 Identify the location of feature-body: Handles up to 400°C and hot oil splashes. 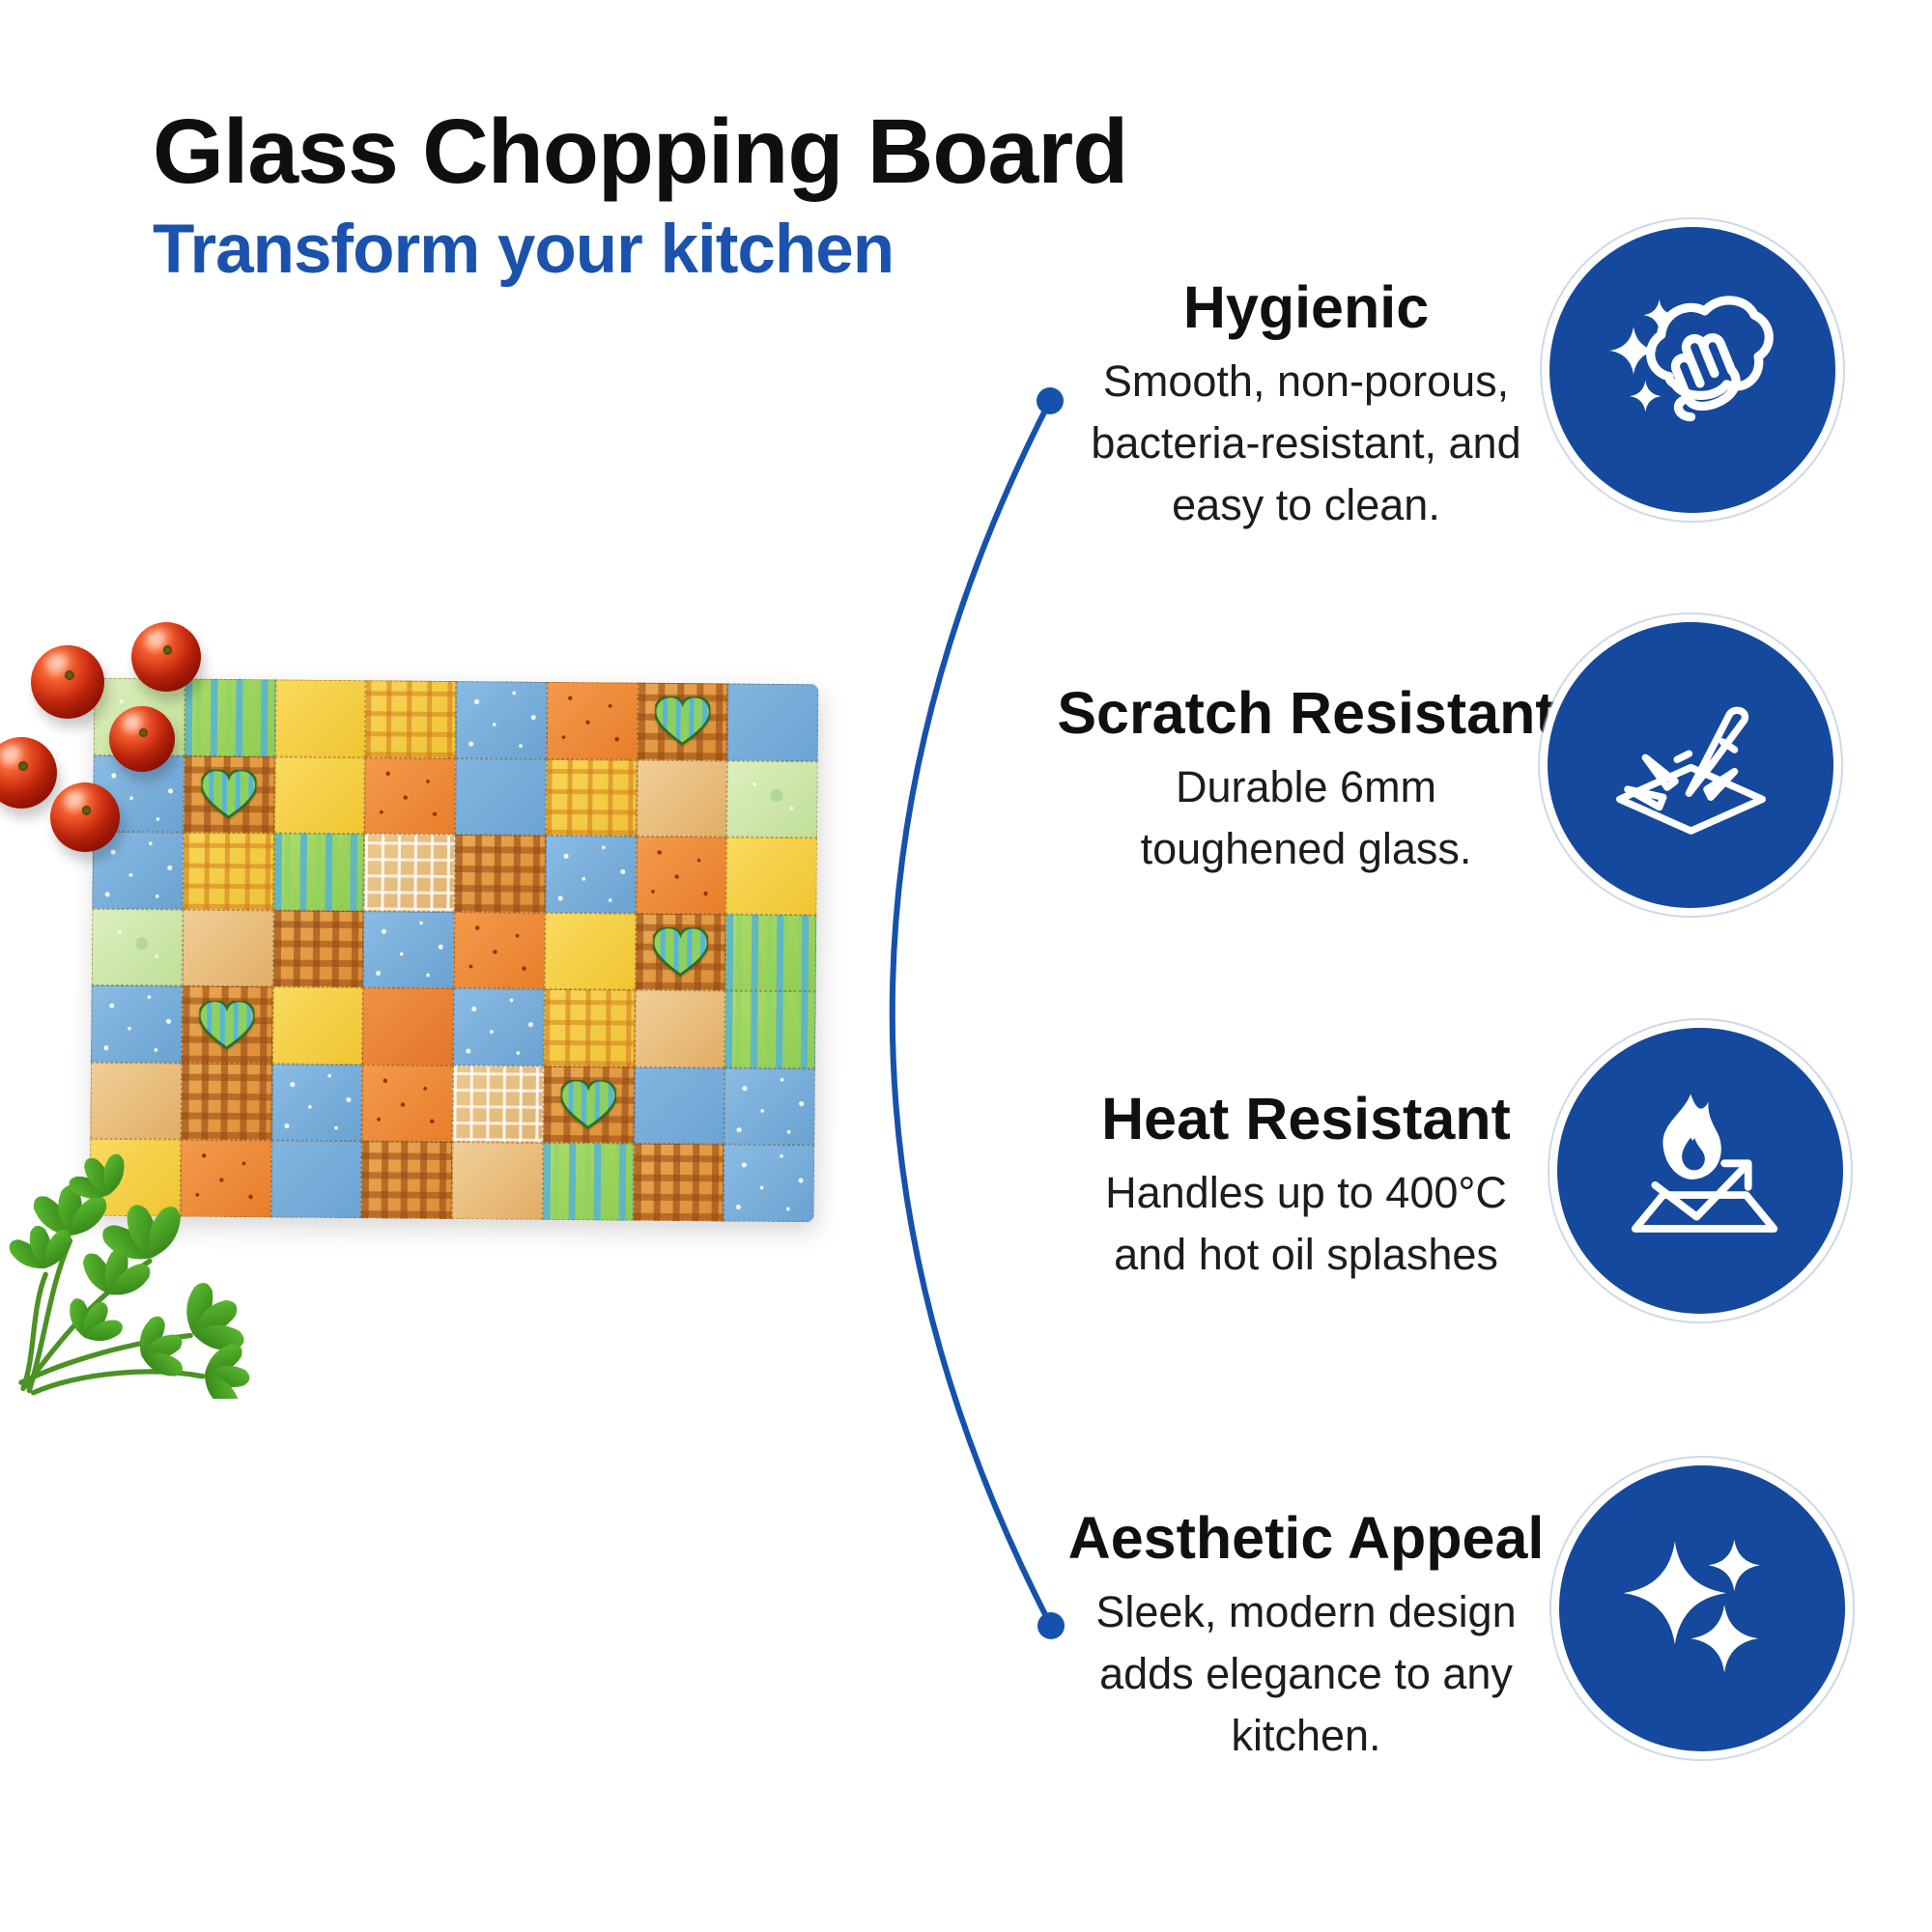
(1306, 1224).